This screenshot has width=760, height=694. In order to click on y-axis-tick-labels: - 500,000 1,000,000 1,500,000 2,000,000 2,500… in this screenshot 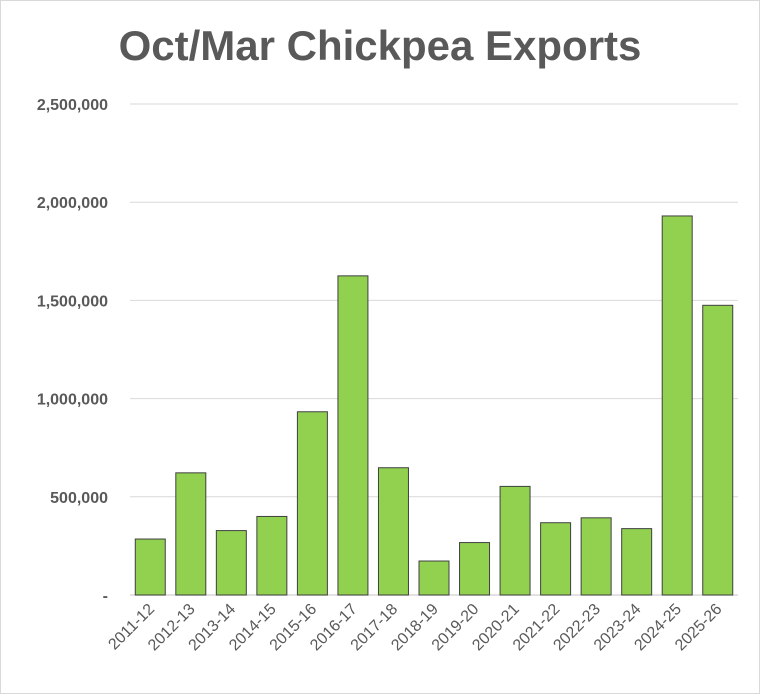, I will do `click(72, 351)`.